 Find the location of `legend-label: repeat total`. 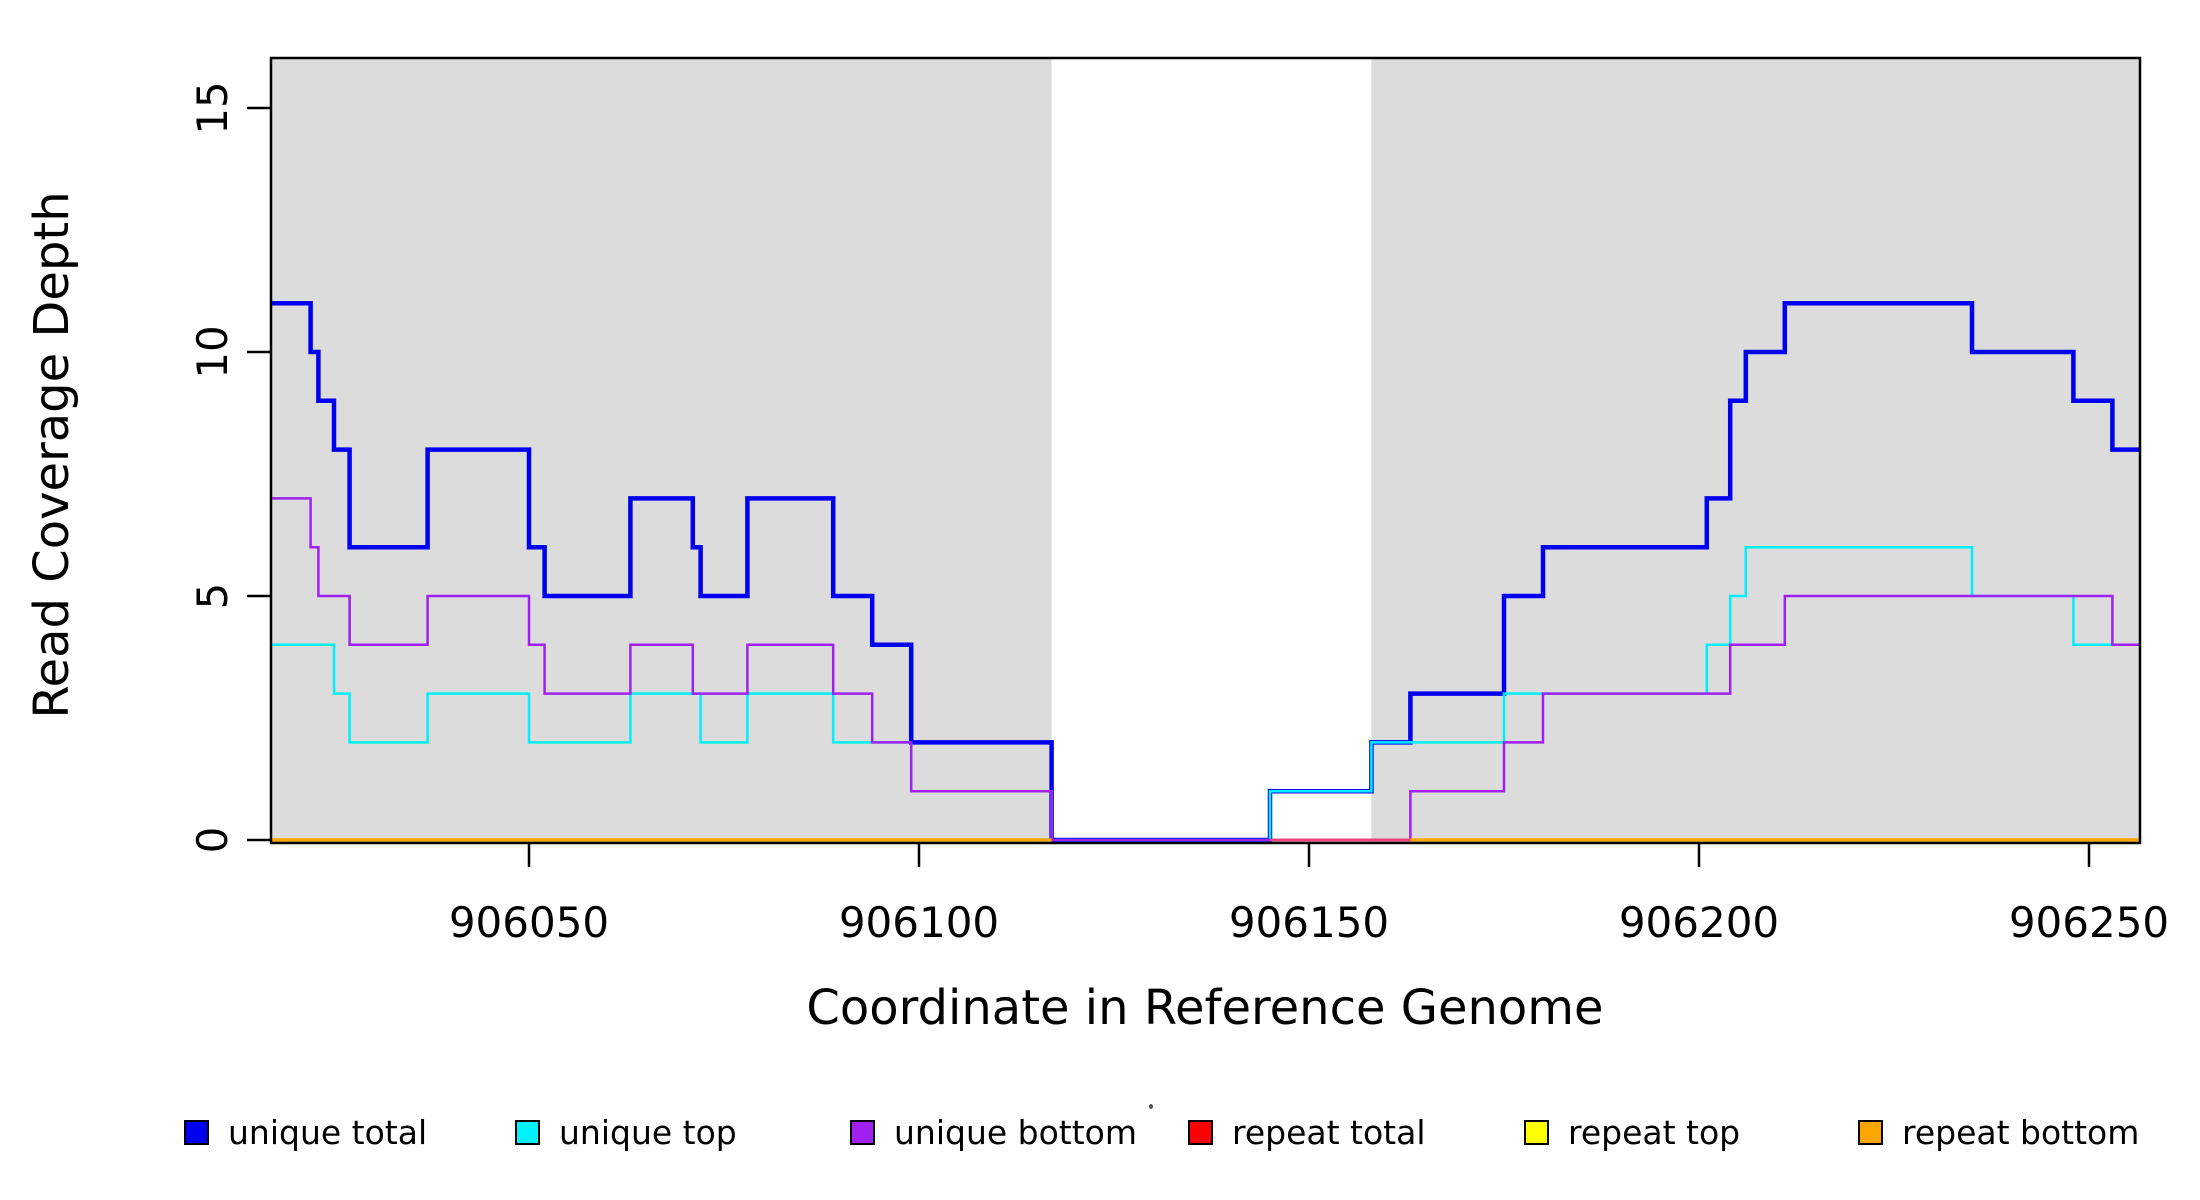

legend-label: repeat total is located at coordinates (1329, 1132).